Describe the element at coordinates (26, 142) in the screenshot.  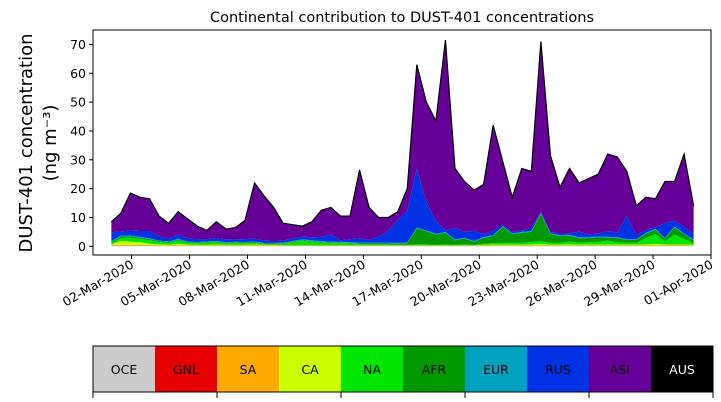
I see `y-axis-label-line1: DUST-401 concentration` at that location.